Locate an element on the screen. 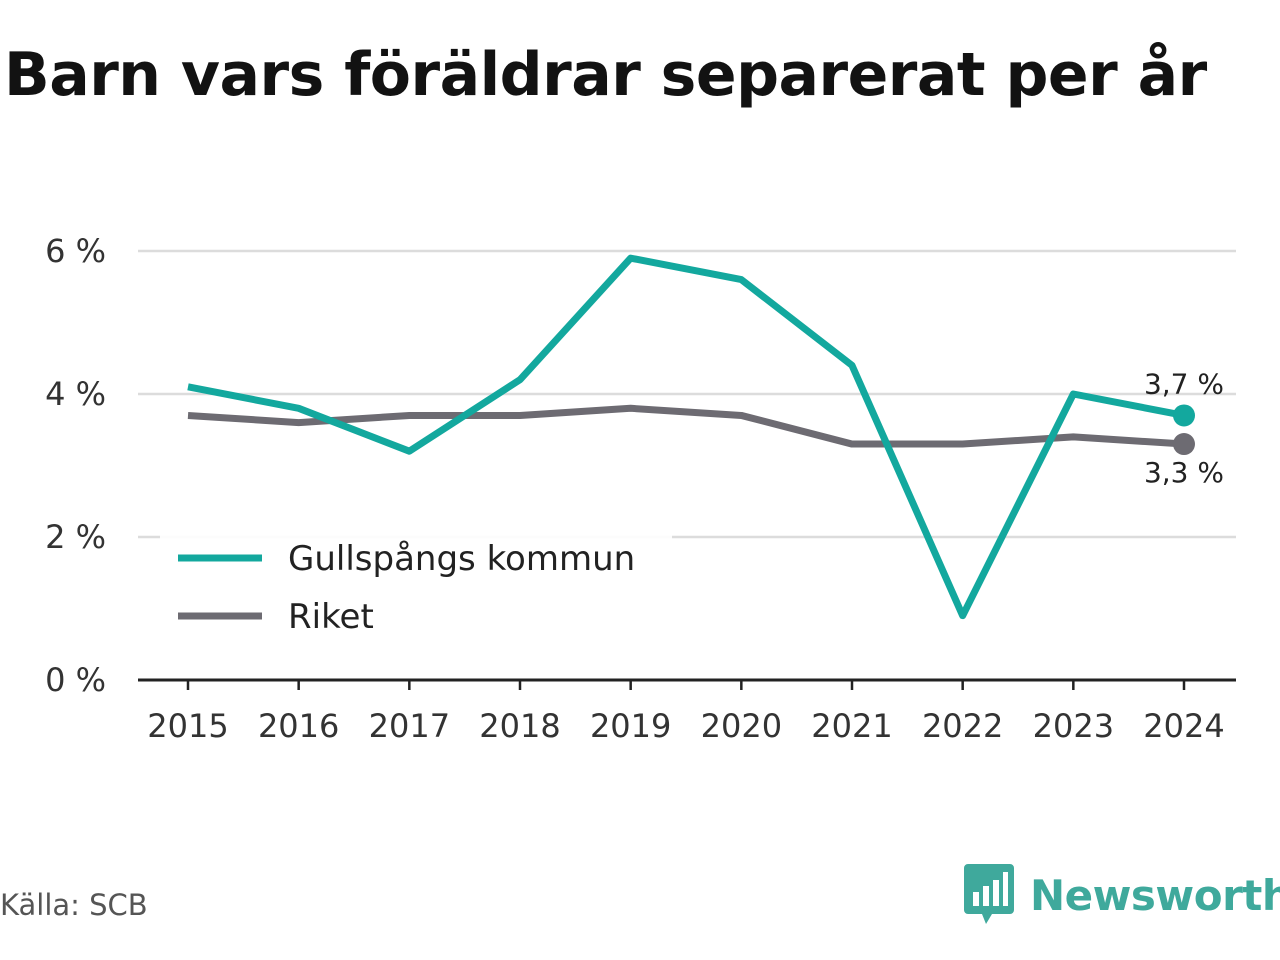 This screenshot has height=960, width=1280. x-tick-label: 2020 is located at coordinates (741, 726).